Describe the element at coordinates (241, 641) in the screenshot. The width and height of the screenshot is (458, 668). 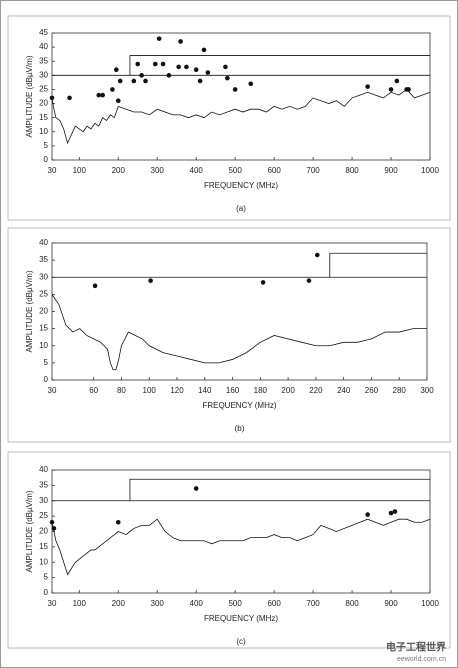
I see `caption: (c)` at that location.